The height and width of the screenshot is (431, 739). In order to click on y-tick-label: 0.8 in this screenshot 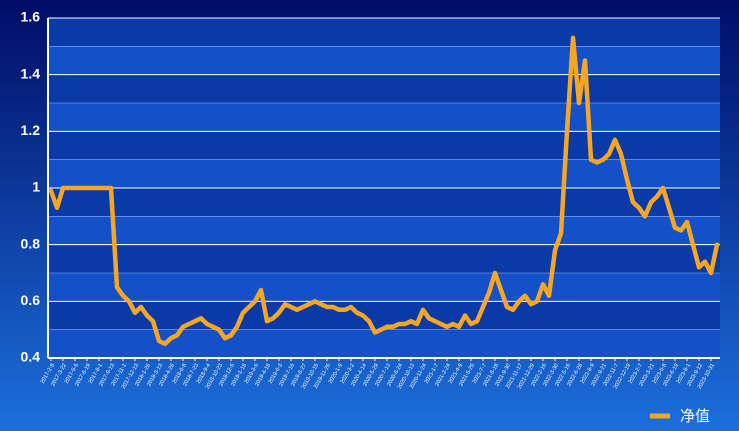, I will do `click(31, 243)`.